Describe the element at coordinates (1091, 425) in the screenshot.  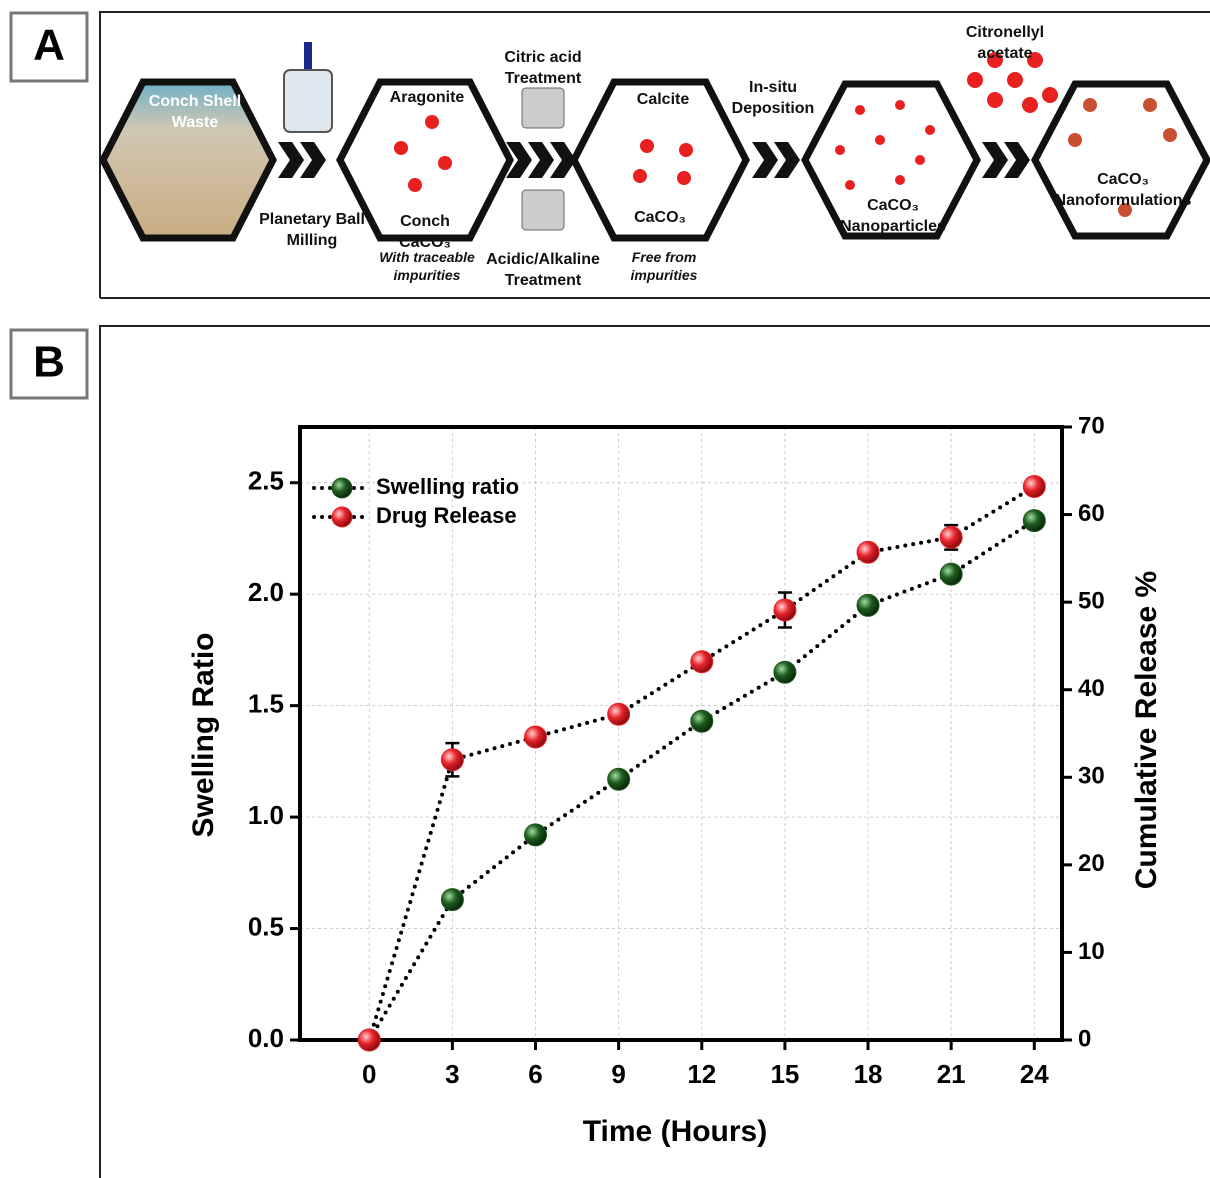
I see `y2-tick-label: 70` at that location.